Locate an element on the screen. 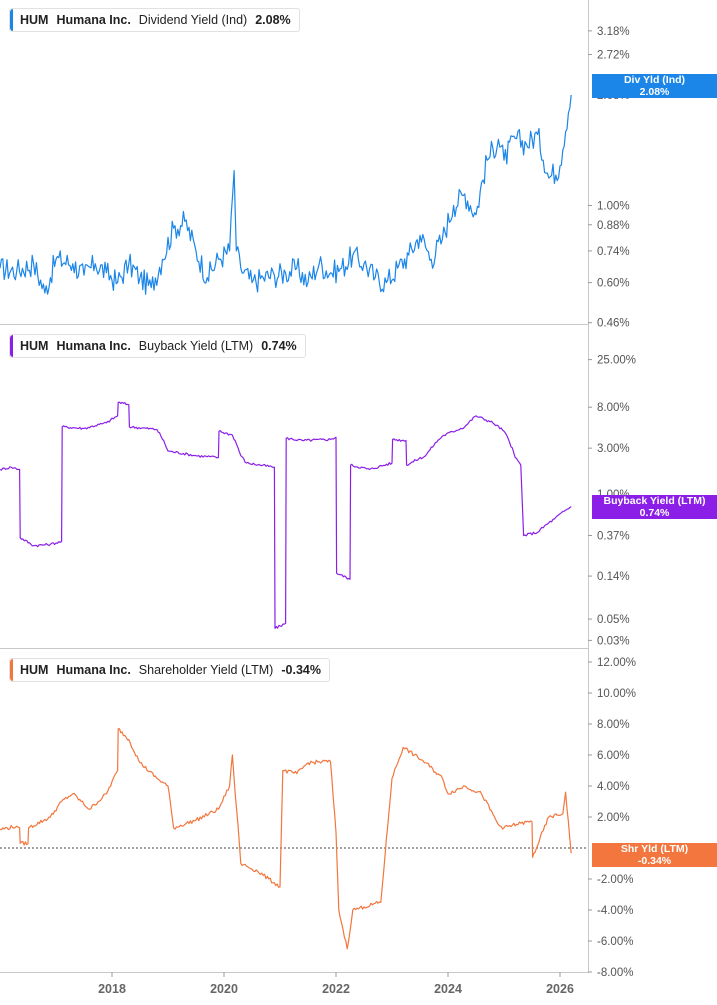 The image size is (717, 1005). legend-metric: Shareholder Yield (LTM) is located at coordinates (206, 670).